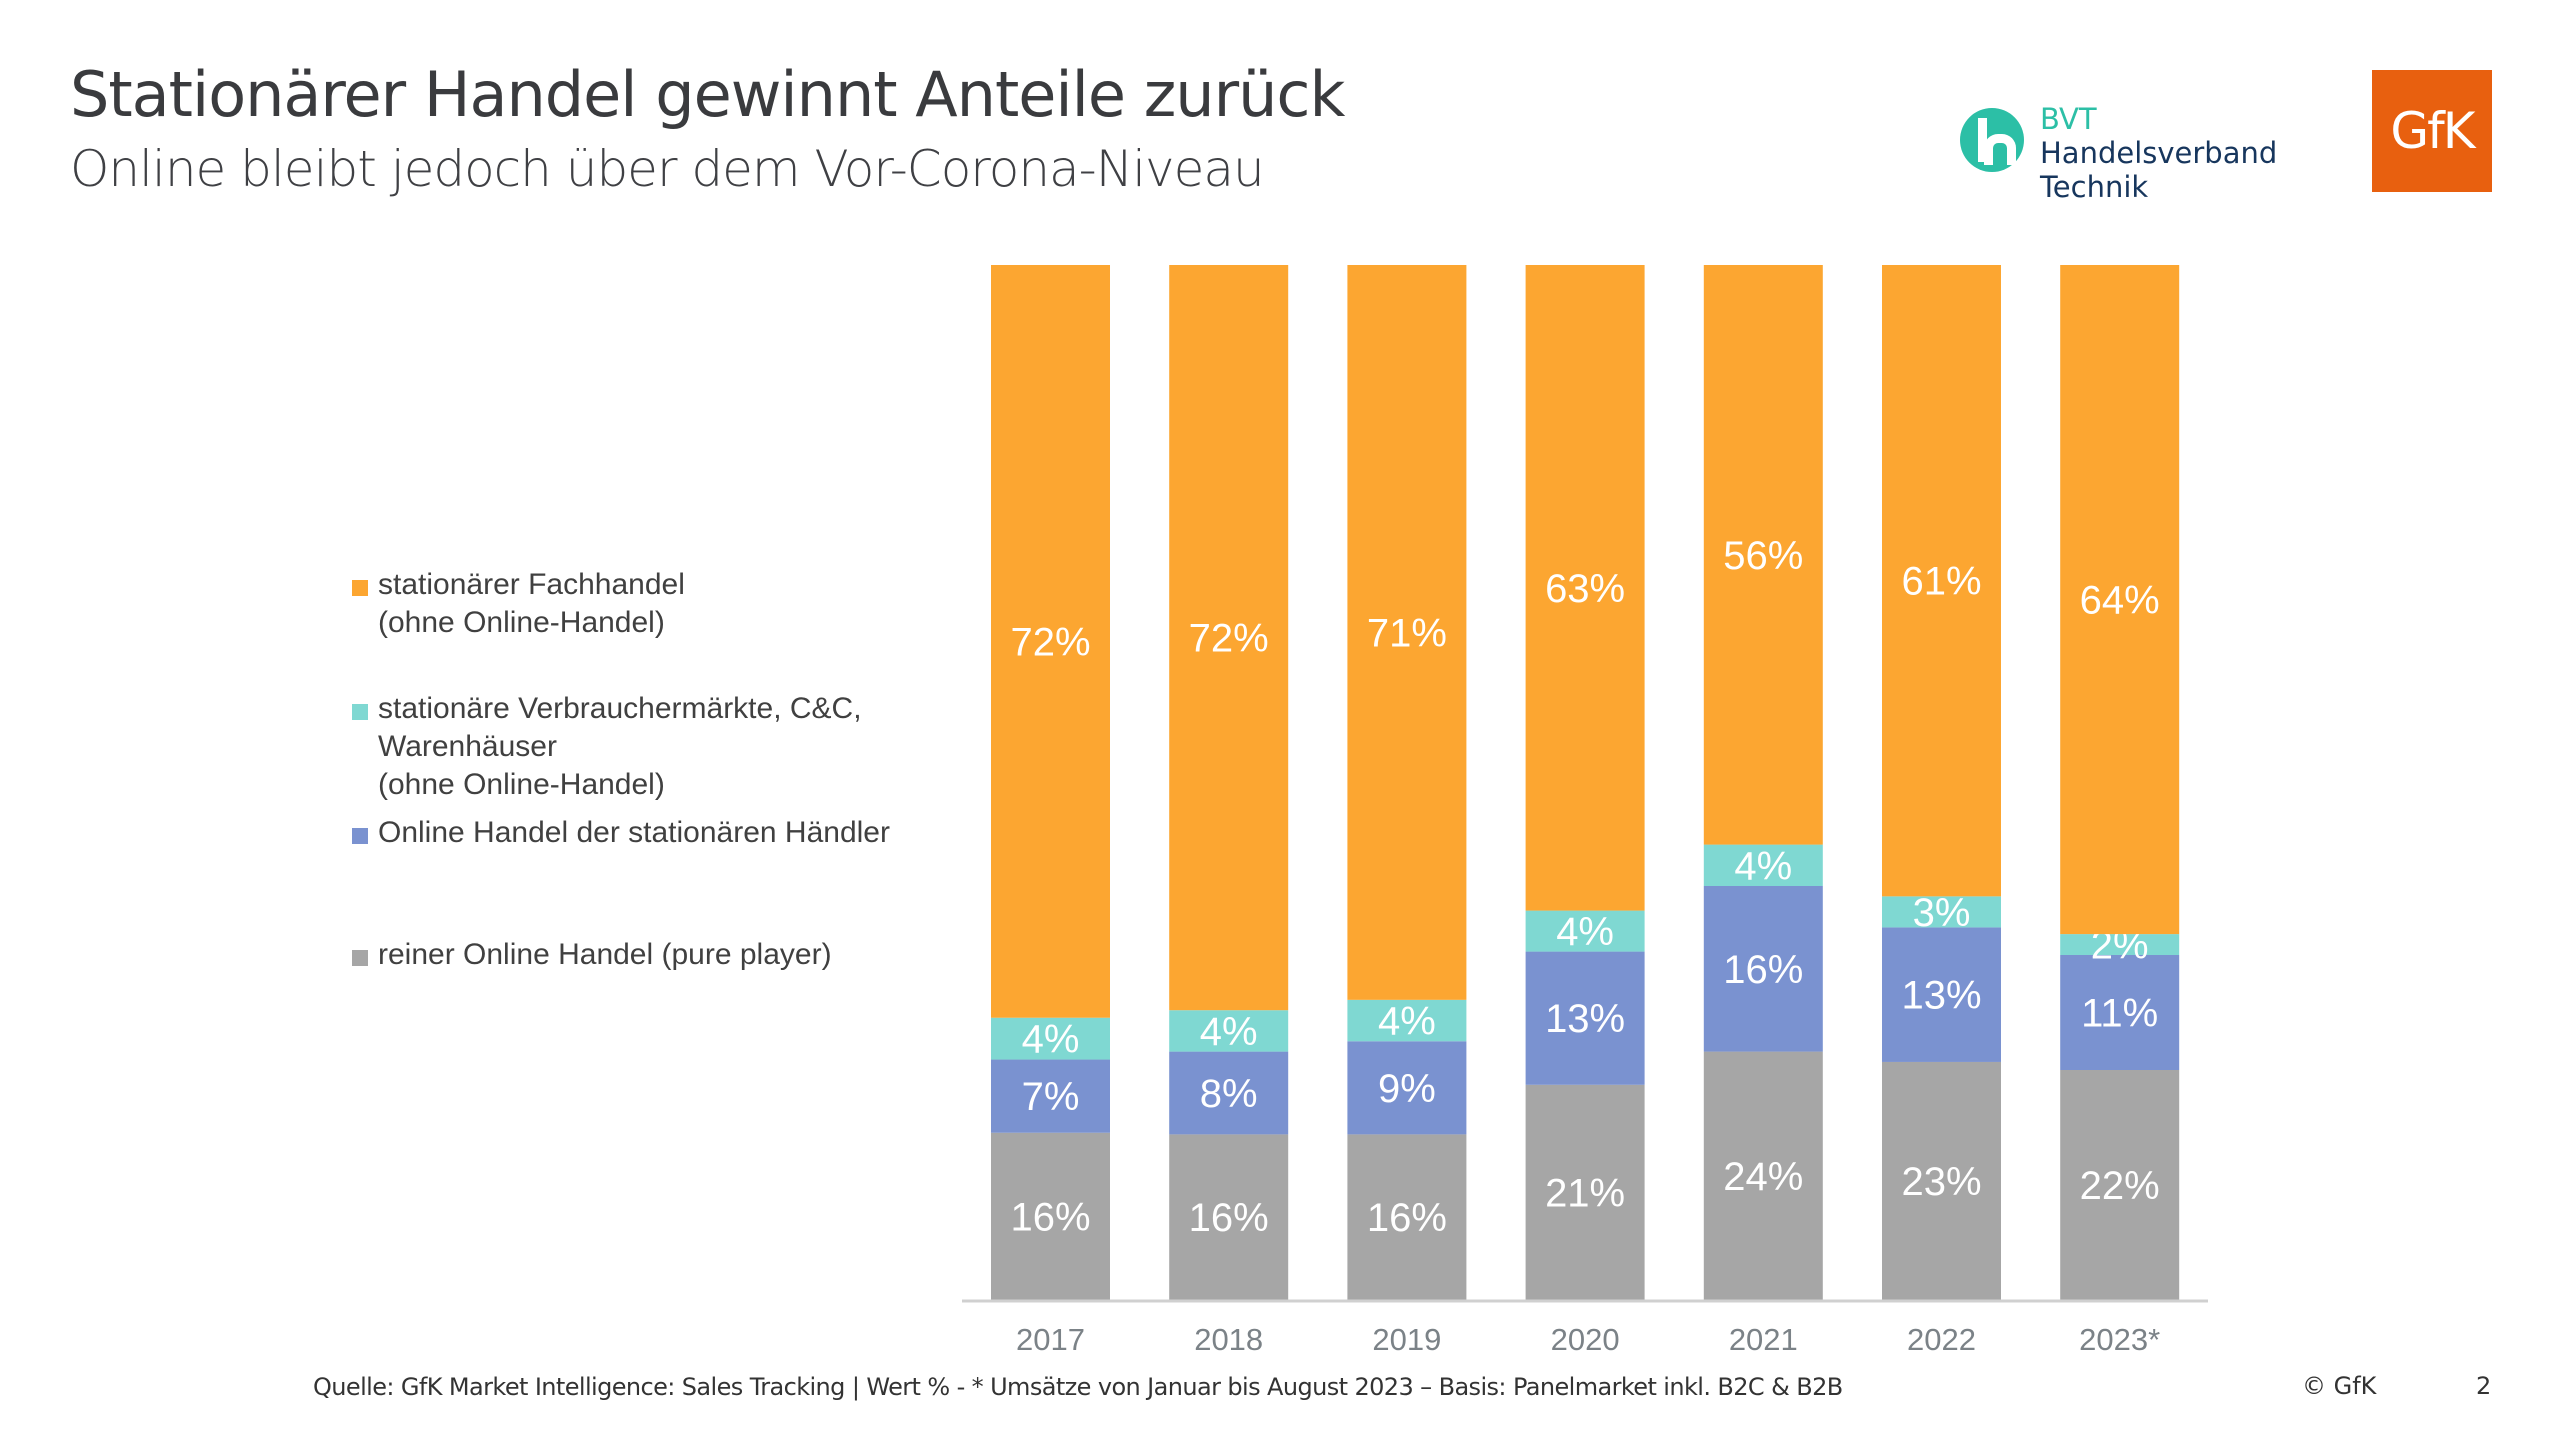 This screenshot has height=1440, width=2560. I want to click on bar-segment-pure-player-2017, so click(1050, 1216).